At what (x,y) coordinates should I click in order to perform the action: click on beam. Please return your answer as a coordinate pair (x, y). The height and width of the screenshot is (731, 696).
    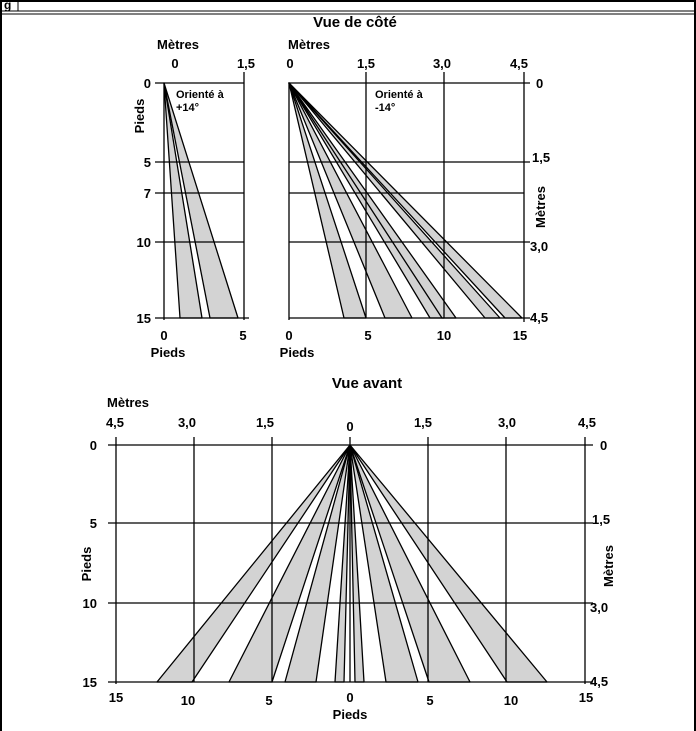
    Looking at the image, I should click on (327, 200).